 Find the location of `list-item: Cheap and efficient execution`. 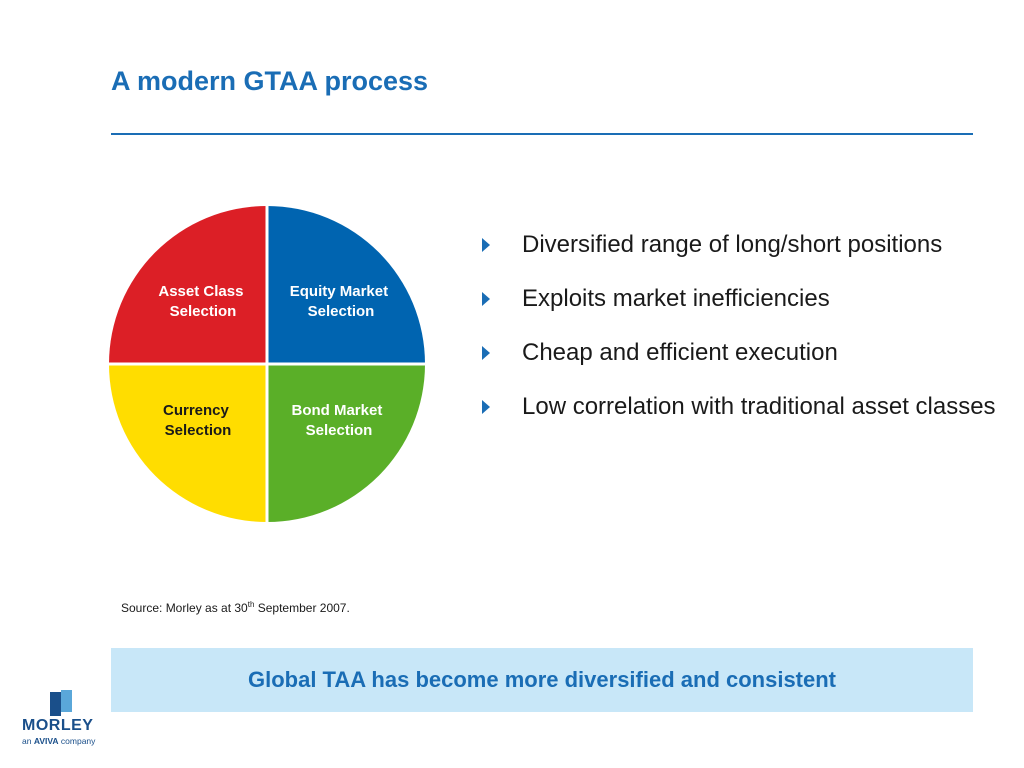

list-item: Cheap and efficient execution is located at coordinates (740, 353).